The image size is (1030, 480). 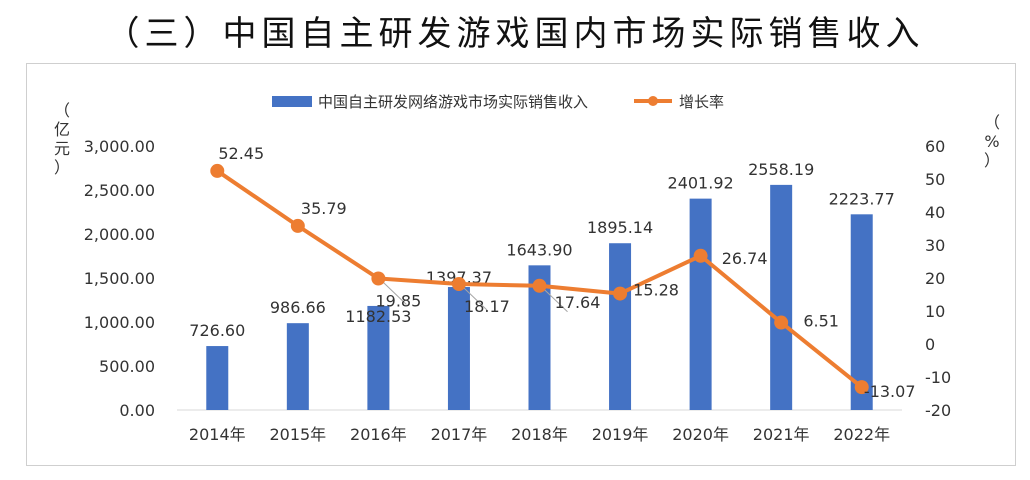 What do you see at coordinates (62, 148) in the screenshot?
I see `y-left-title-char: 元` at bounding box center [62, 148].